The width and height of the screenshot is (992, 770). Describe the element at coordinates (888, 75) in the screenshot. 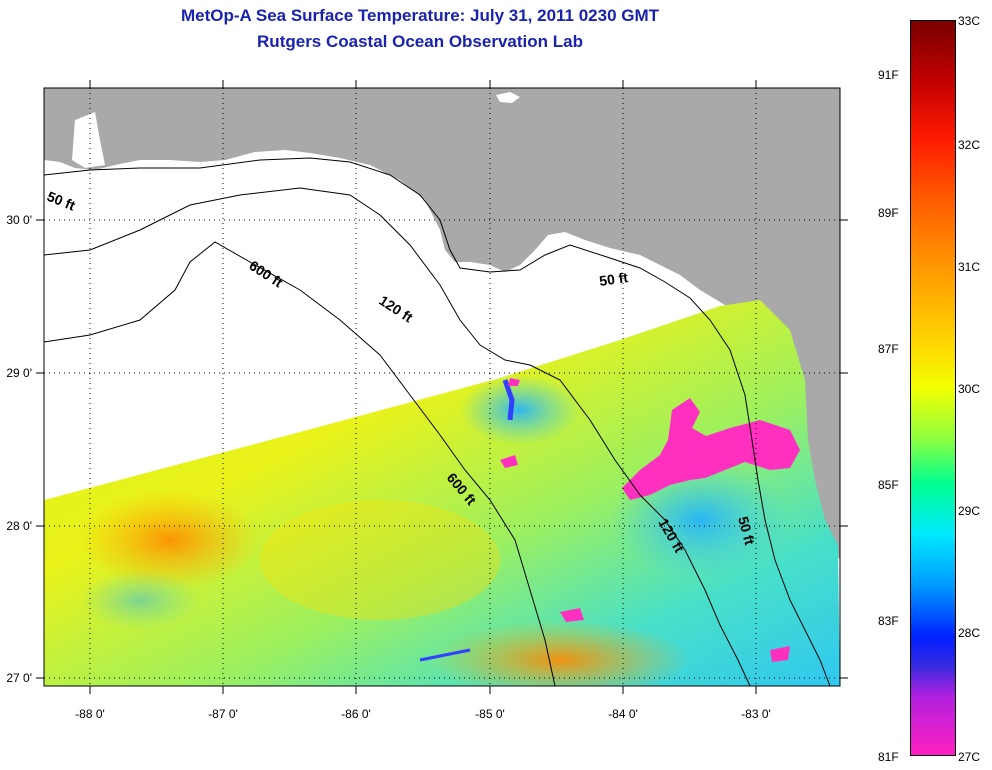

I see `colorbar-fahrenheit-label: 91F` at that location.